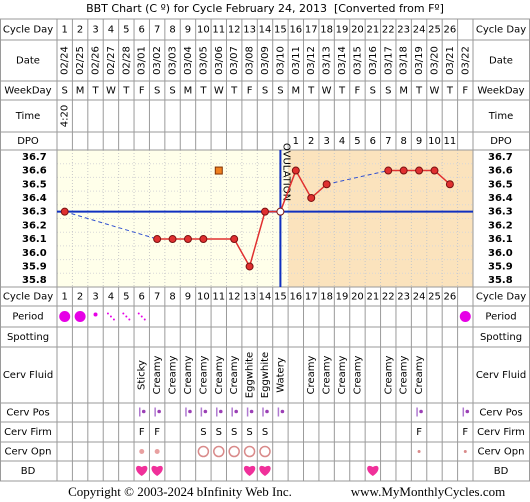 Image resolution: width=530 pixels, height=502 pixels. What do you see at coordinates (34, 253) in the screenshot?
I see `y-tick-label: 36.0` at bounding box center [34, 253].